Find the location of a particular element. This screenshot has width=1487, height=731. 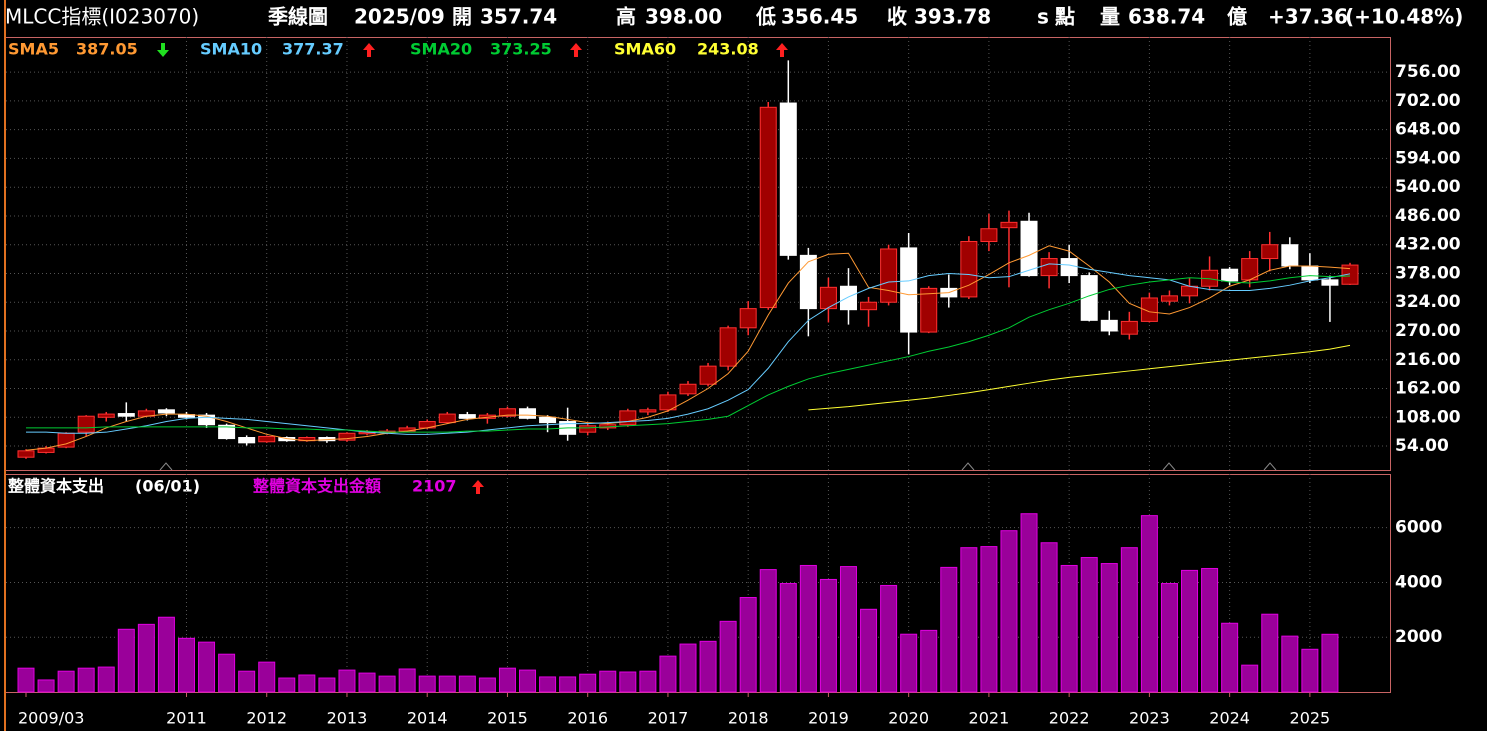

y-tick-label: 324.00 is located at coordinates (1428, 302).